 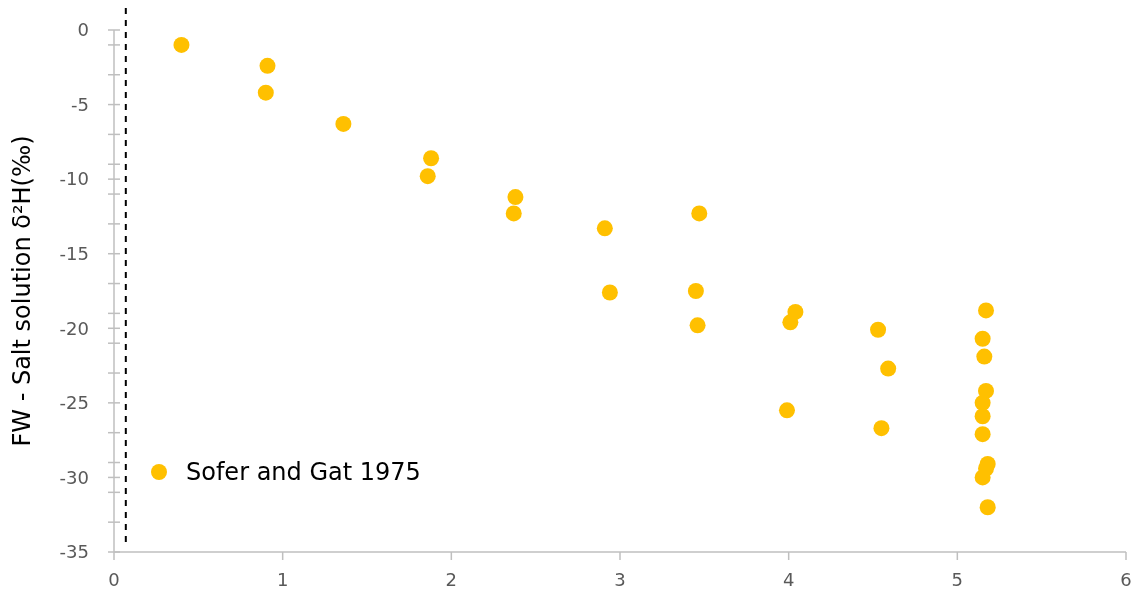 What do you see at coordinates (74, 254) in the screenshot?
I see `y-tick-label: -15` at bounding box center [74, 254].